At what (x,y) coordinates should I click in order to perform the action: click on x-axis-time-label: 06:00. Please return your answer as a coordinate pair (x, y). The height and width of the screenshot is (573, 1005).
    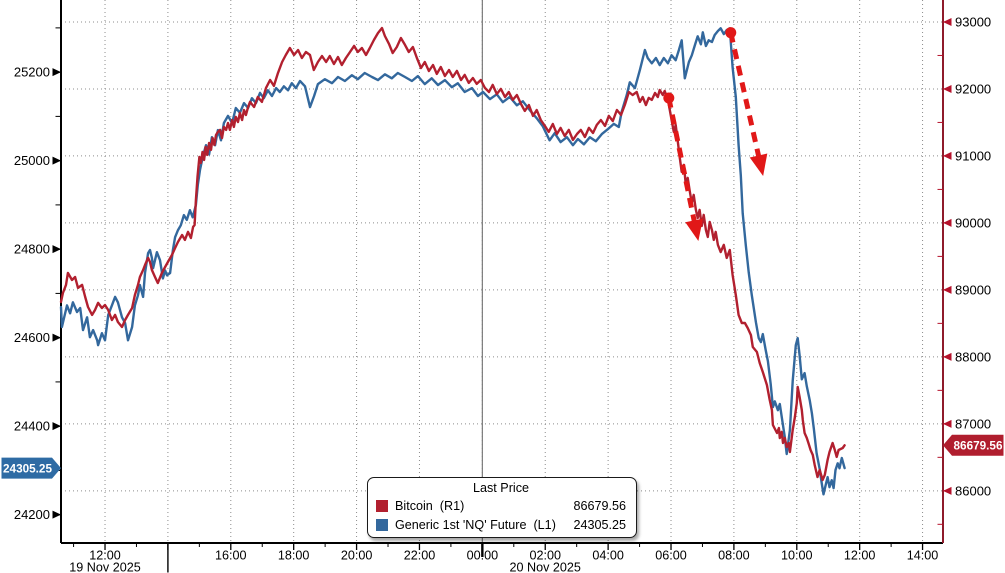
    Looking at the image, I should click on (671, 556).